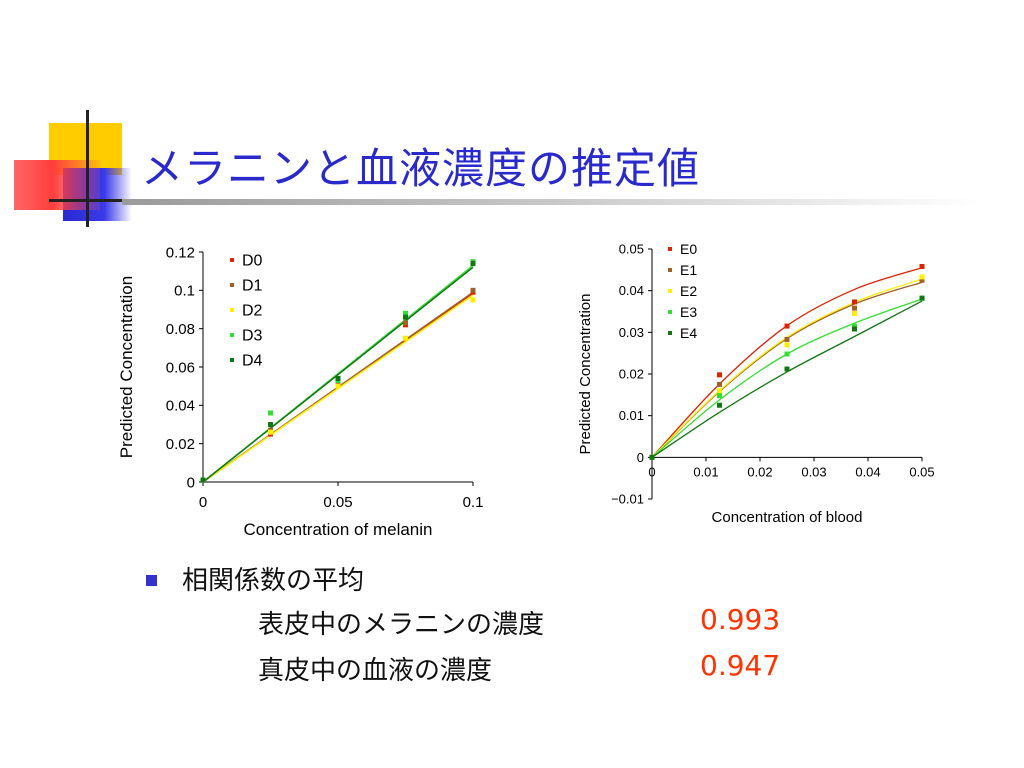 The image size is (1024, 768). I want to click on decor-vertical-line, so click(87, 168).